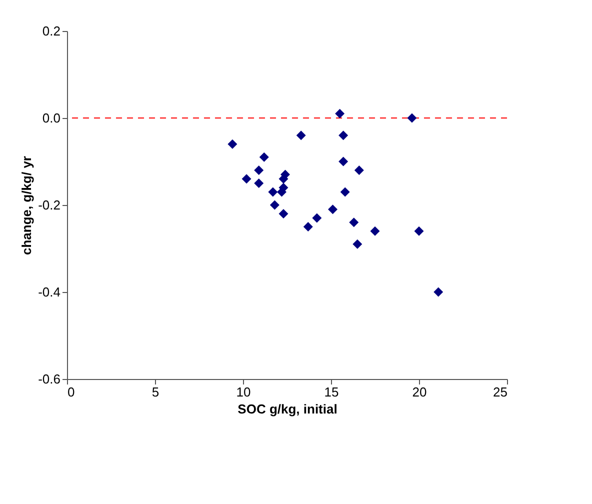  What do you see at coordinates (49, 205) in the screenshot?
I see `y-tick-label: -0.2` at bounding box center [49, 205].